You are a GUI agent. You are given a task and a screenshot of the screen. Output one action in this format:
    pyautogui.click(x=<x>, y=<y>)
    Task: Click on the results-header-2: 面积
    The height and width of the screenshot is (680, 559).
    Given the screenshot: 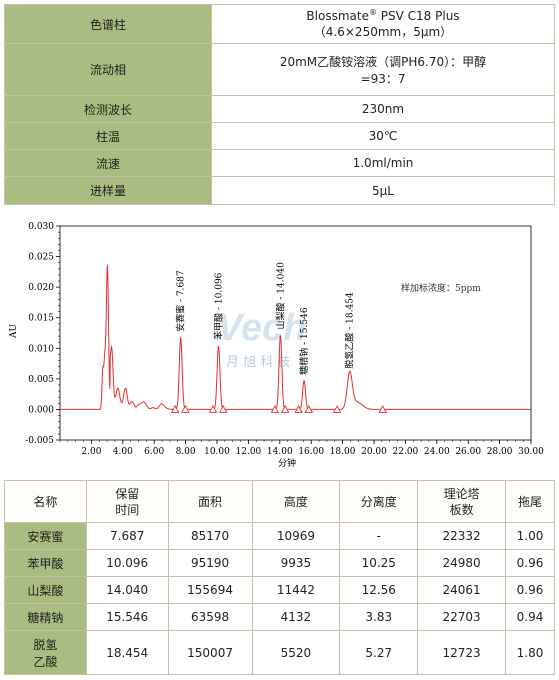 What is the action you would take?
    pyautogui.click(x=210, y=501)
    